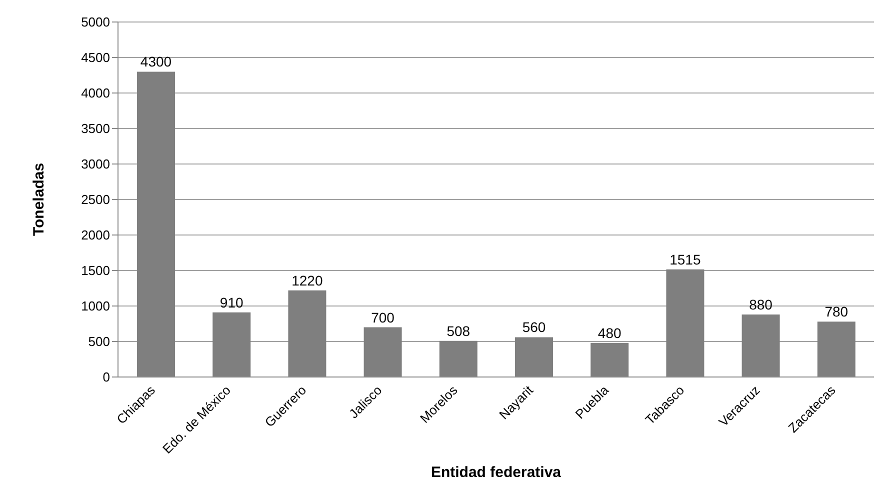 This screenshot has height=485, width=890. What do you see at coordinates (836, 312) in the screenshot?
I see `data-label: 780` at bounding box center [836, 312].